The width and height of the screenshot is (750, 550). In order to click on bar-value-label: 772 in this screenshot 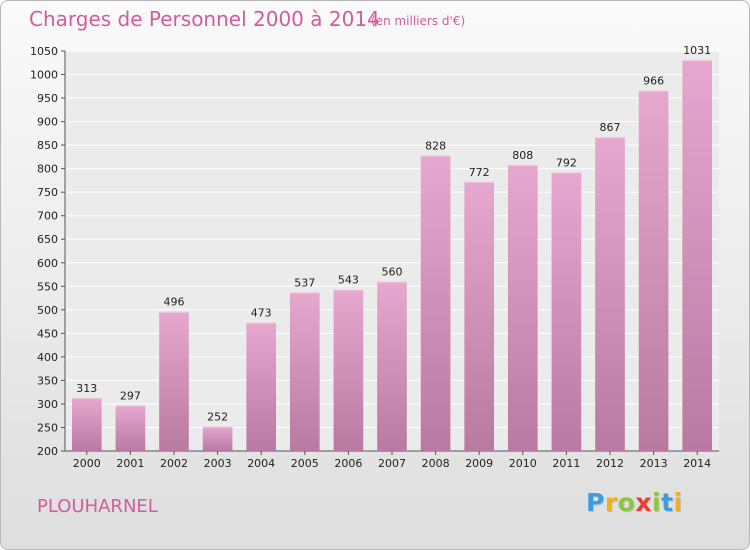, I will do `click(479, 172)`.